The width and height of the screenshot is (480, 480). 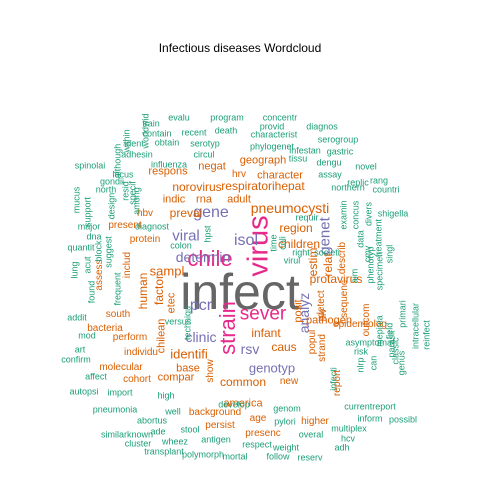 What do you see at coordinates (171, 303) in the screenshot?
I see `word-etec: etec` at bounding box center [171, 303].